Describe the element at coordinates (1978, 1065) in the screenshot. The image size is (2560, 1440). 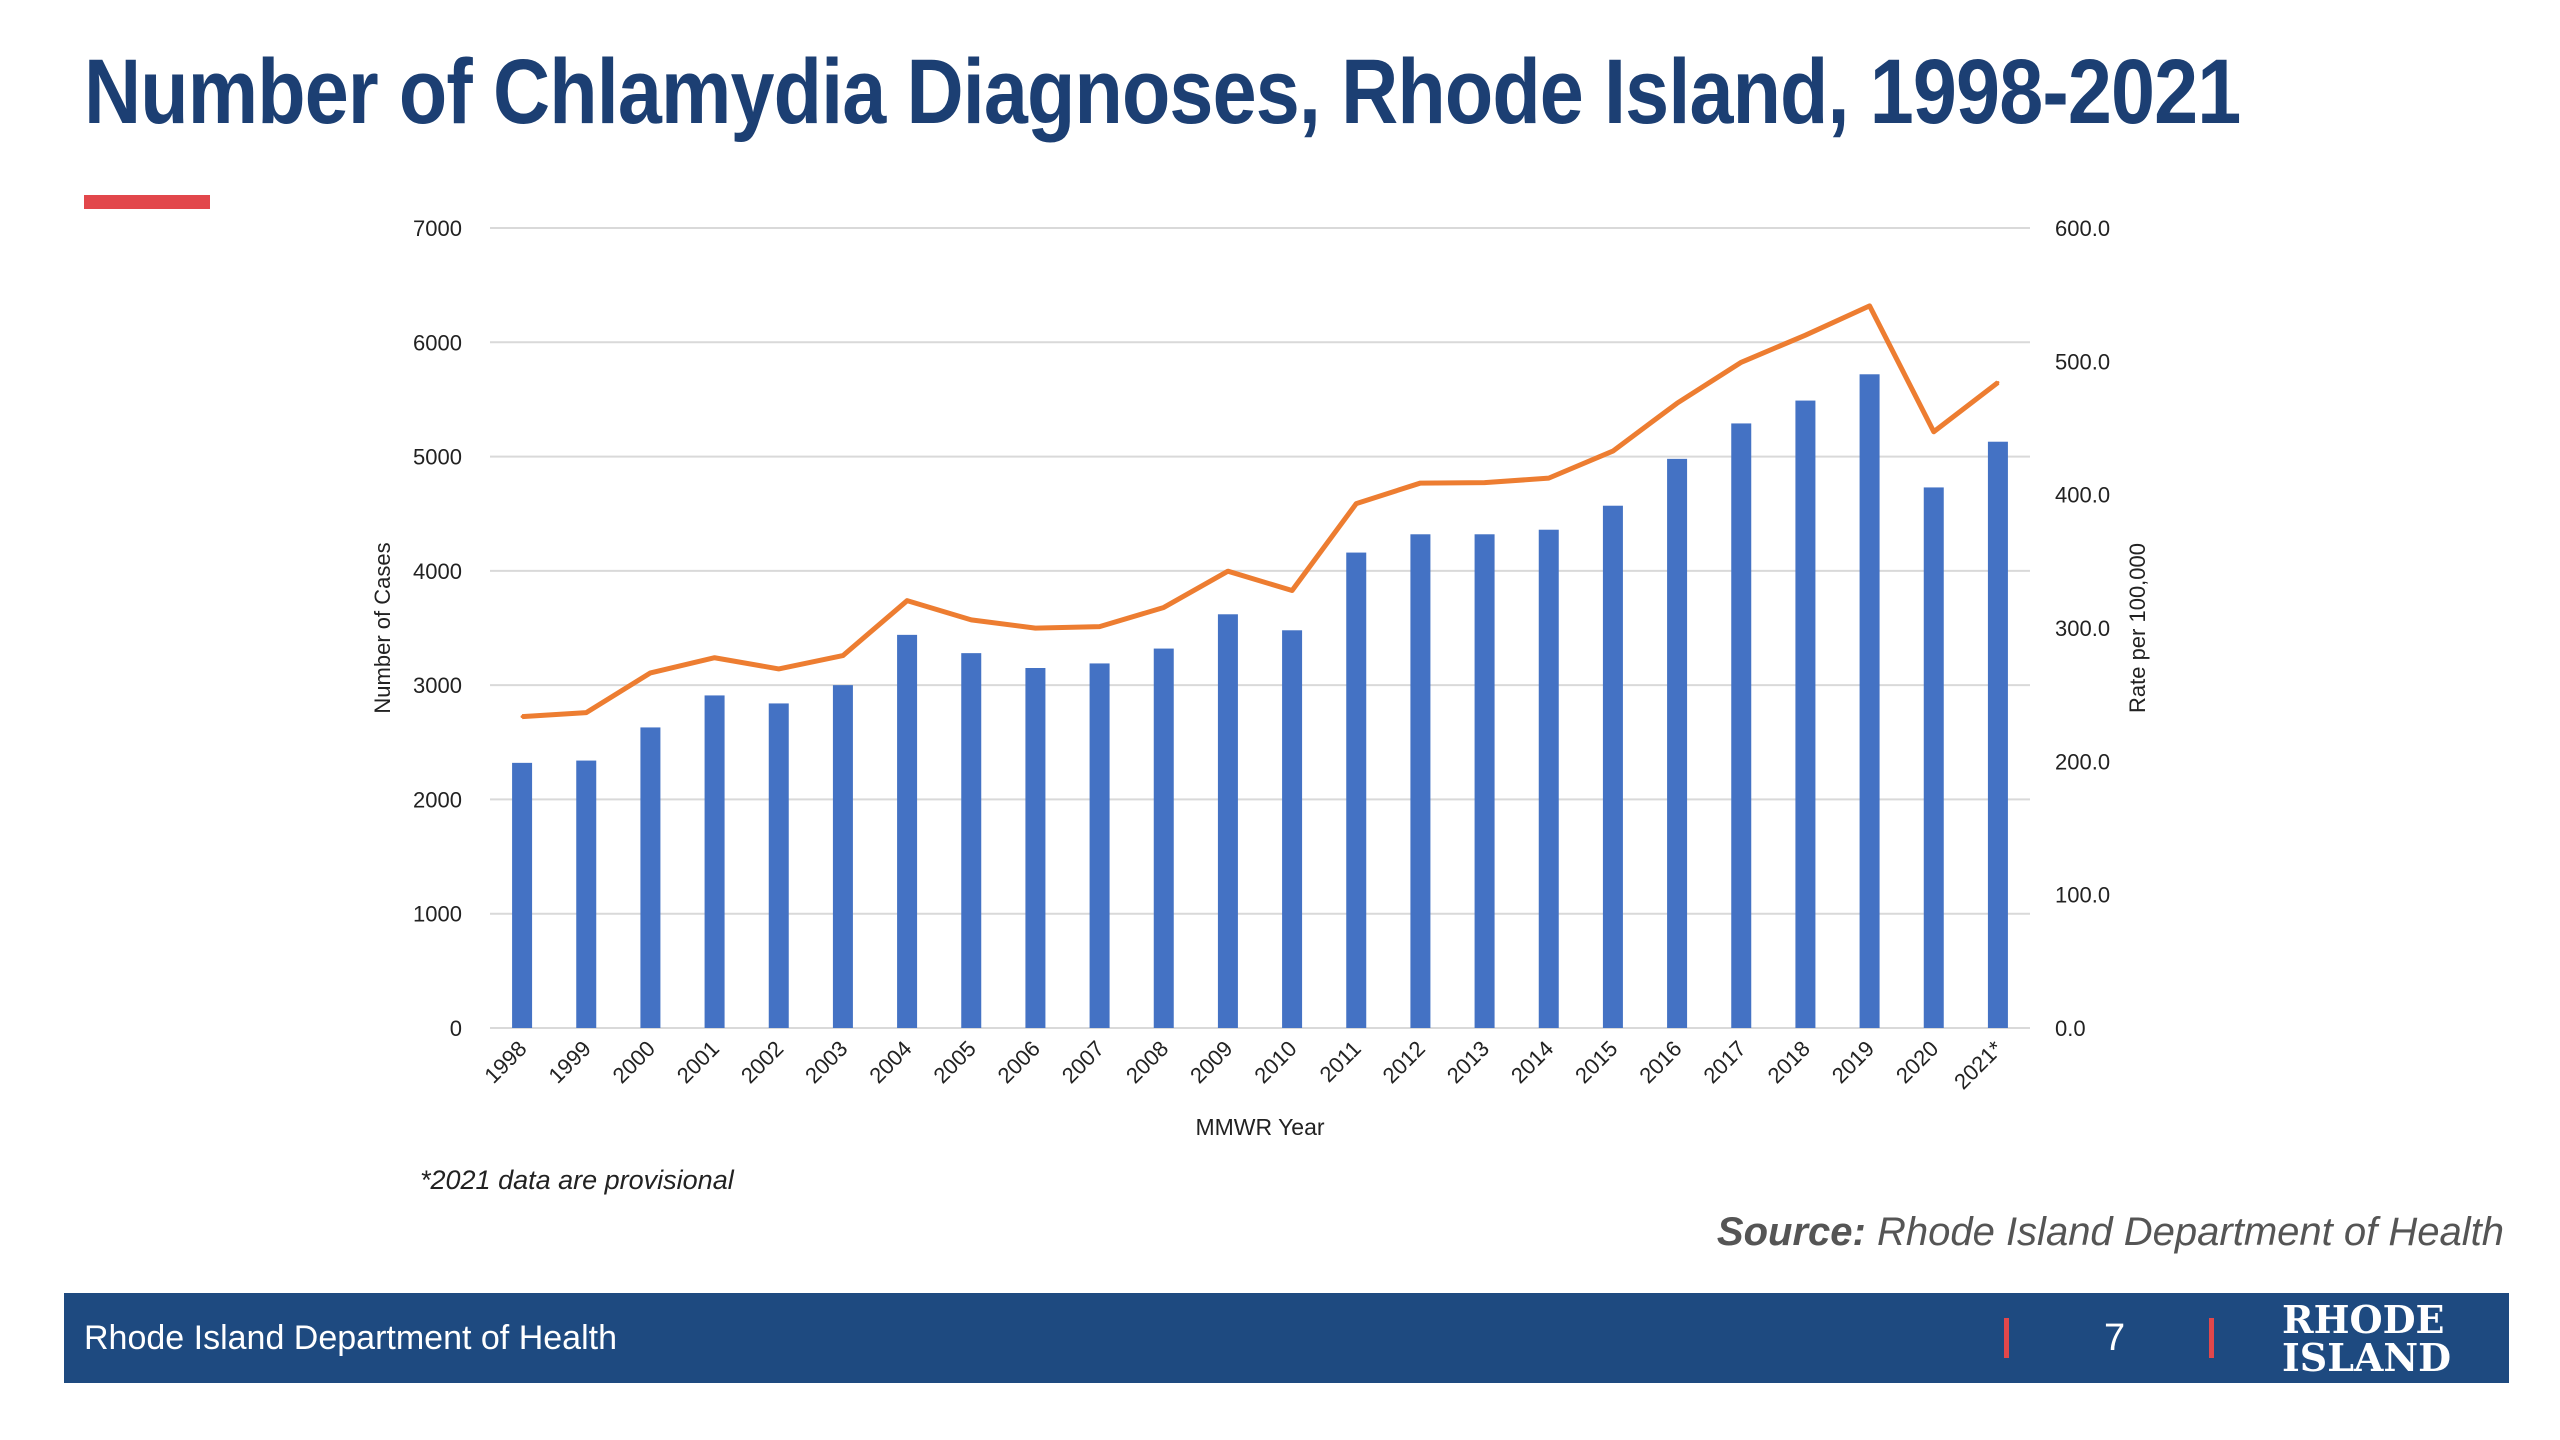
I see `x-tick: 2021*` at that location.